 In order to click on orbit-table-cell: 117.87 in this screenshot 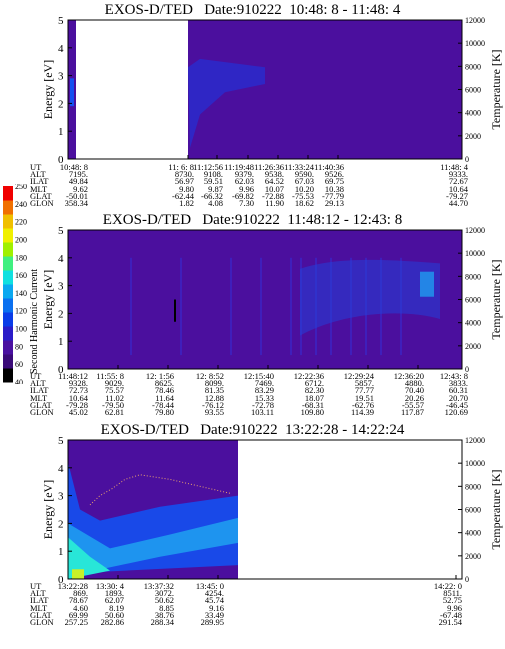, I will do `click(412, 411)`.